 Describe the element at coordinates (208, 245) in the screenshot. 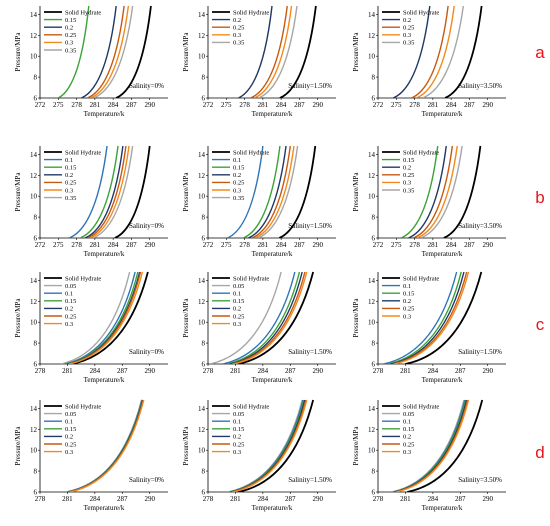

I see `x-tick-label: 272` at that location.